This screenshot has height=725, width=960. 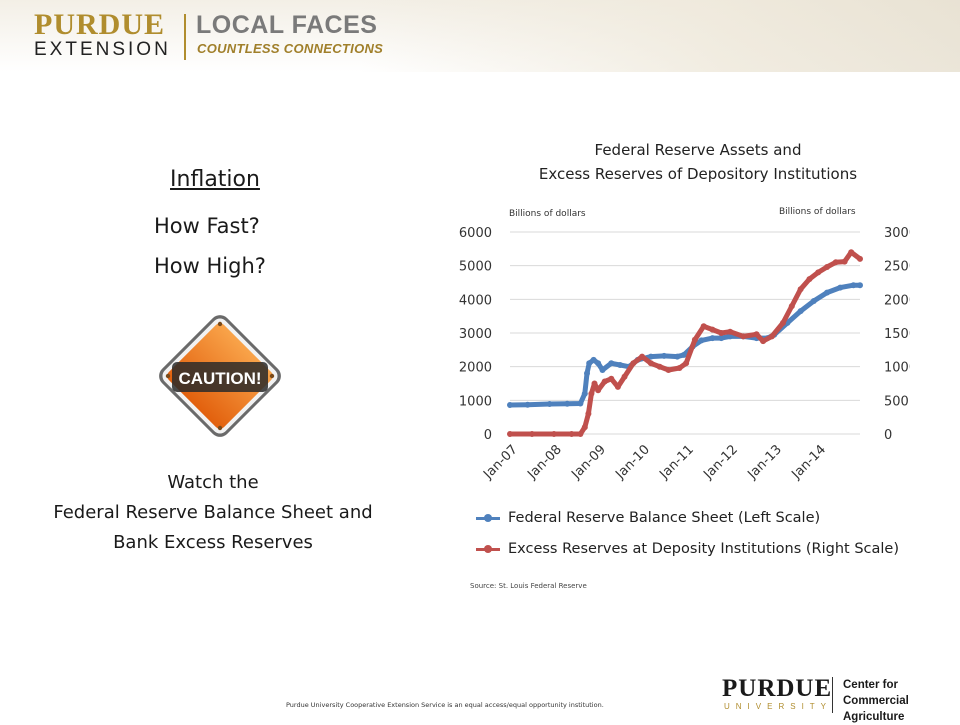 What do you see at coordinates (215, 179) in the screenshot?
I see `slide-heading: Inflation` at bounding box center [215, 179].